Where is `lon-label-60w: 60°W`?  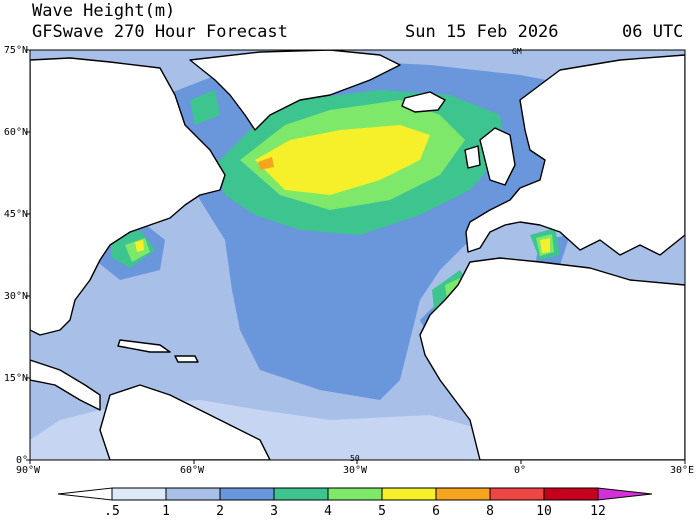 lon-label-60w: 60°W is located at coordinates (192, 470).